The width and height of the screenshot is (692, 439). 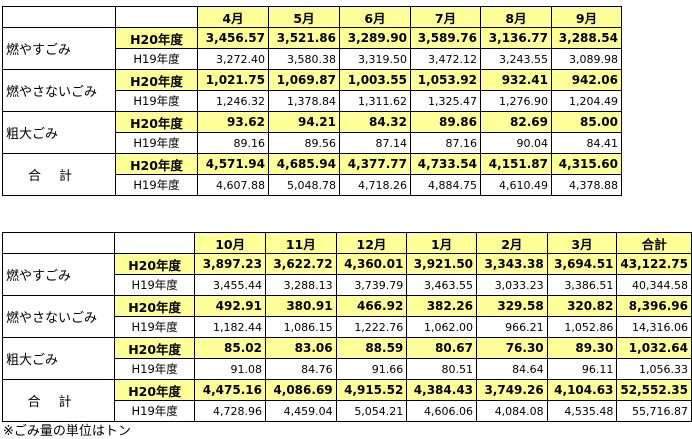 What do you see at coordinates (445, 17) in the screenshot?
I see `month-header: 7月` at bounding box center [445, 17].